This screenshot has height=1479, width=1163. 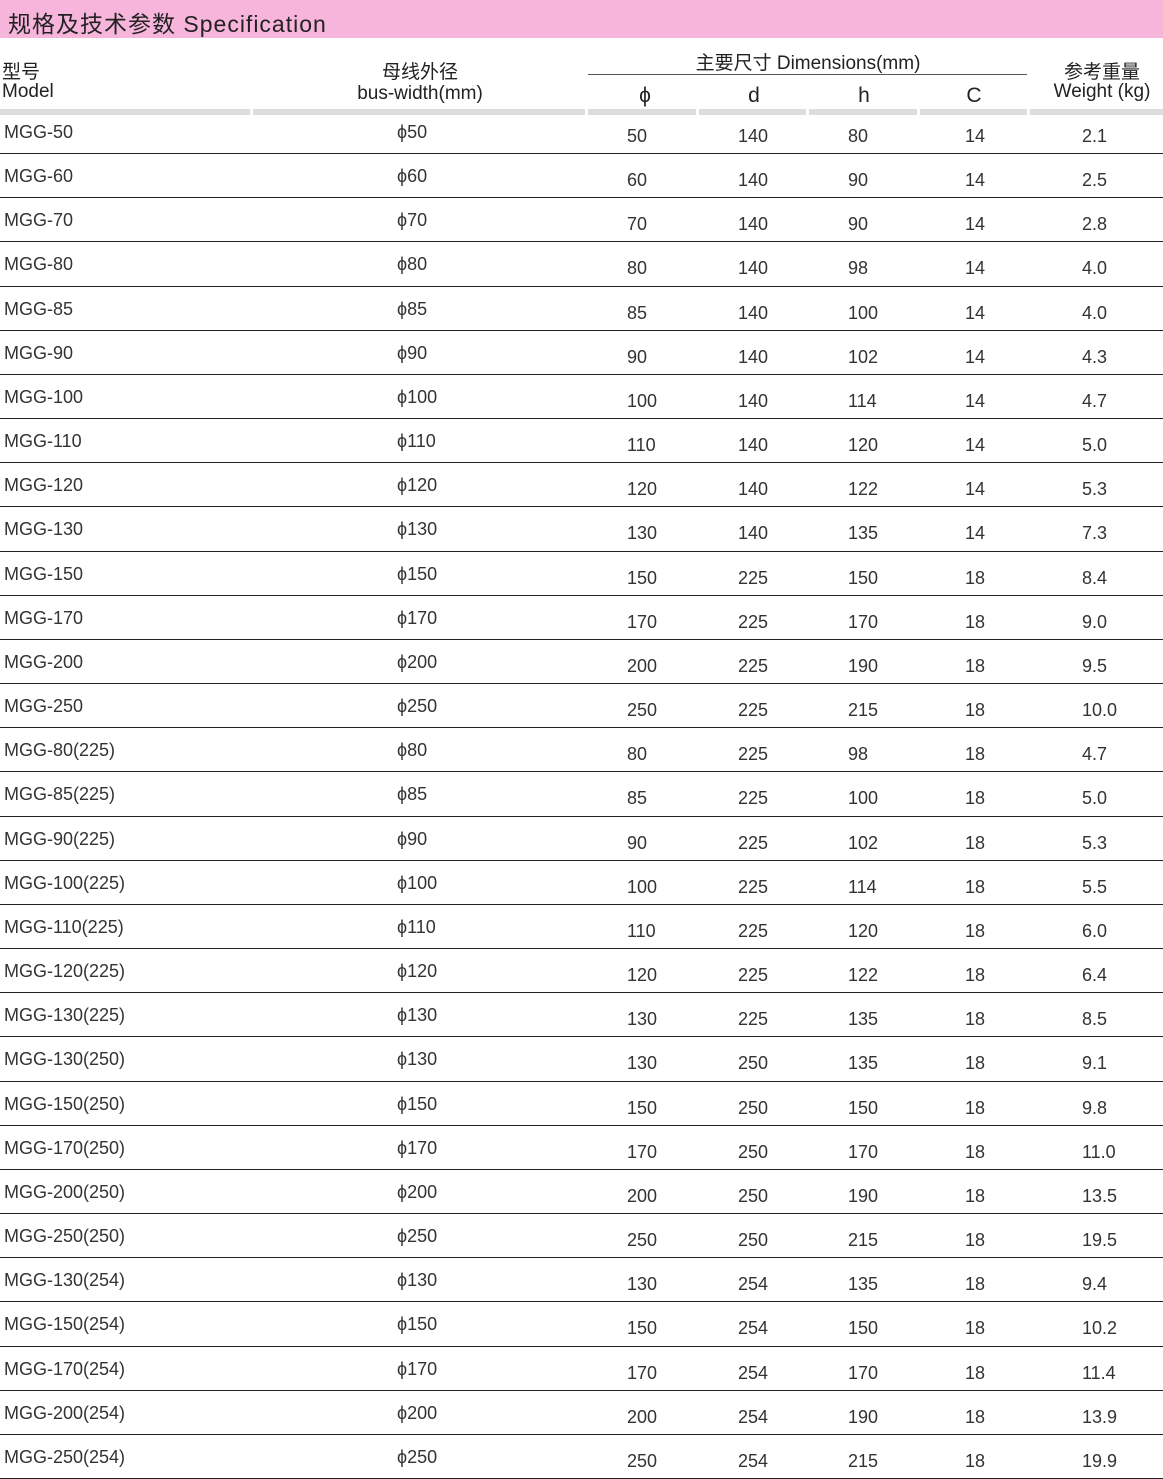 What do you see at coordinates (21, 72) in the screenshot?
I see `header-model-cn: 型号` at bounding box center [21, 72].